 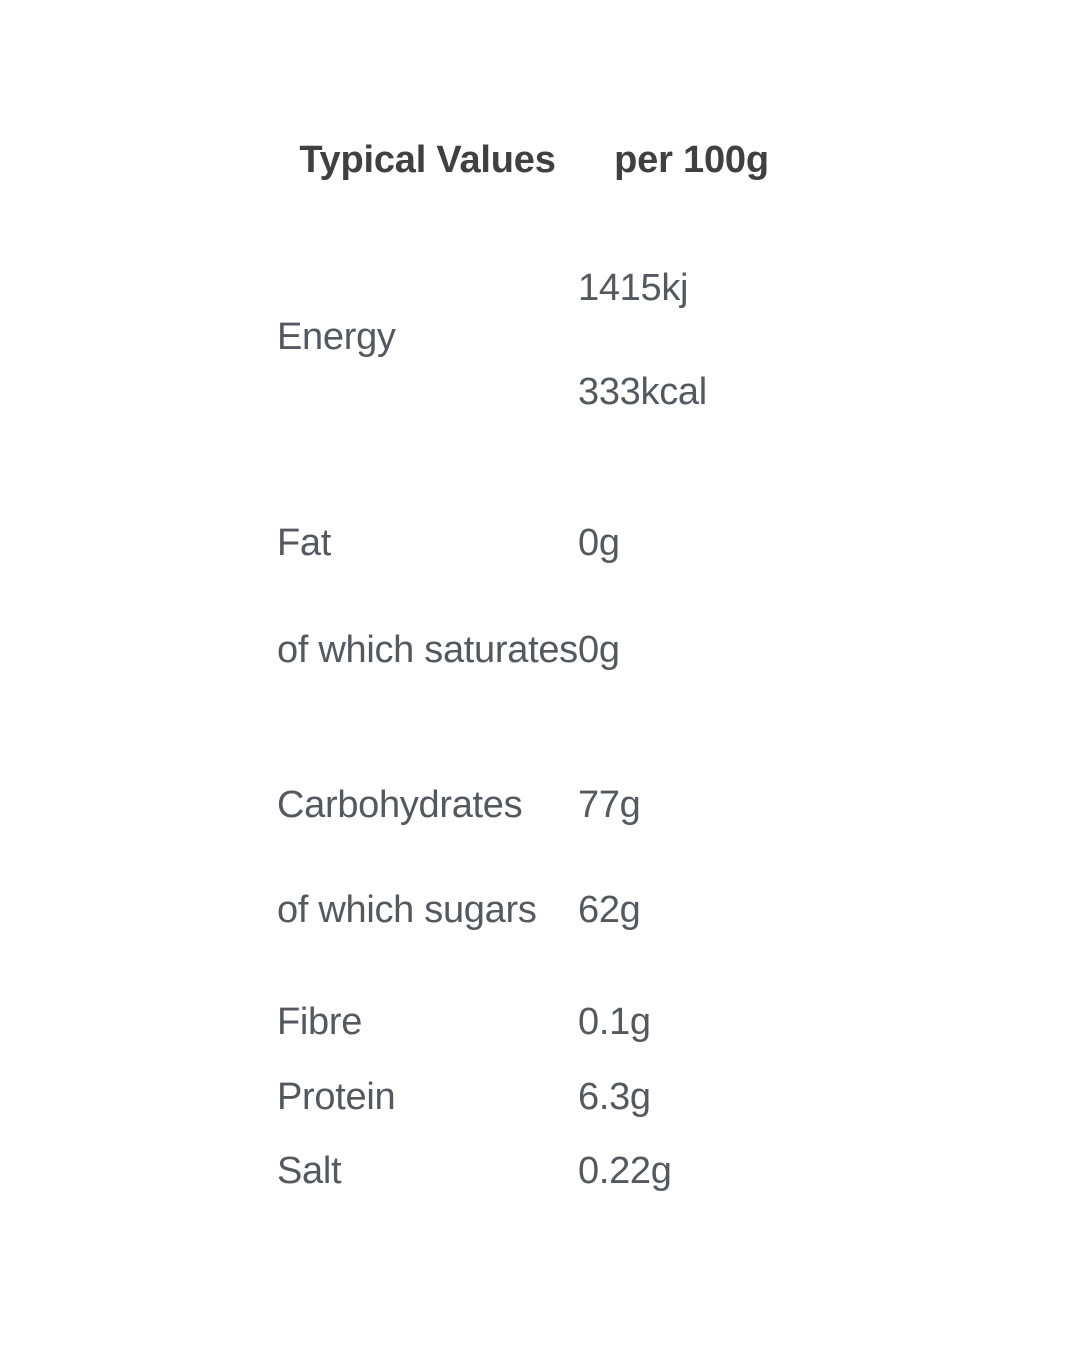 I want to click on nutrient-label: of which saturates, so click(x=427, y=650).